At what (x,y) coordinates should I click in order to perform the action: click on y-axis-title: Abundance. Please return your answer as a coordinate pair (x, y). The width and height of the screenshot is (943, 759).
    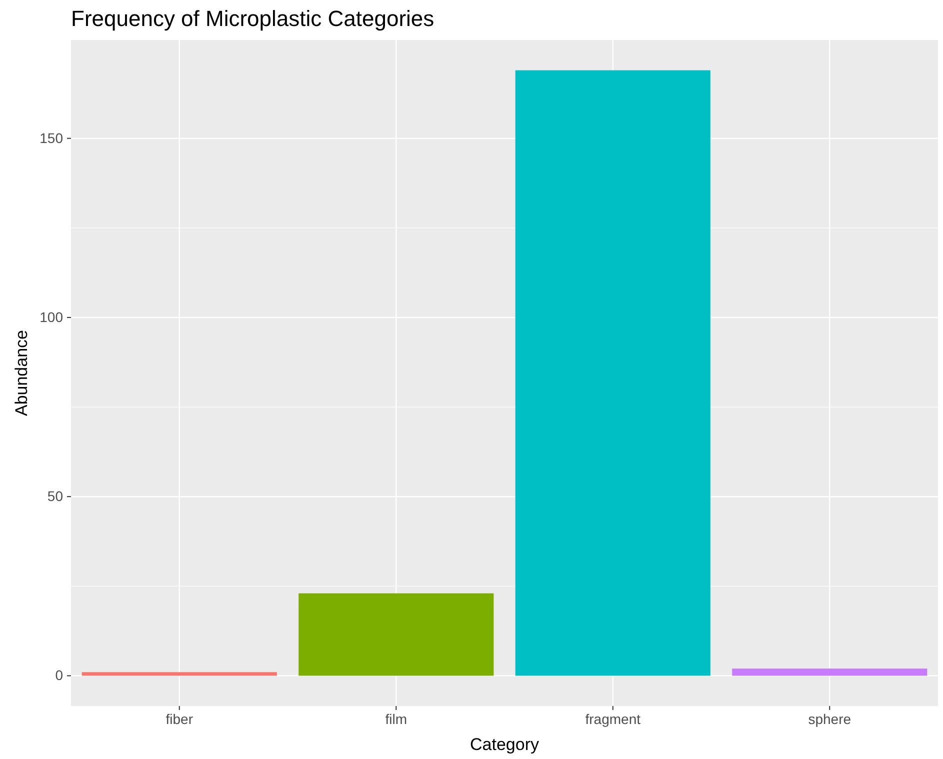
    Looking at the image, I should click on (21, 373).